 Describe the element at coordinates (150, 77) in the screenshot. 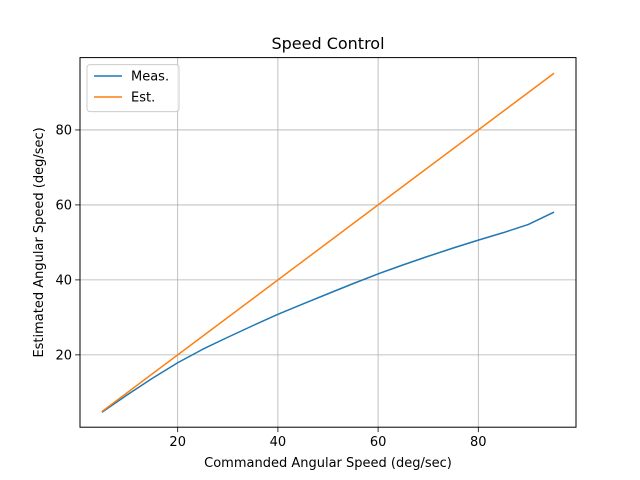

I see `legend-label-meas: Meas.` at that location.